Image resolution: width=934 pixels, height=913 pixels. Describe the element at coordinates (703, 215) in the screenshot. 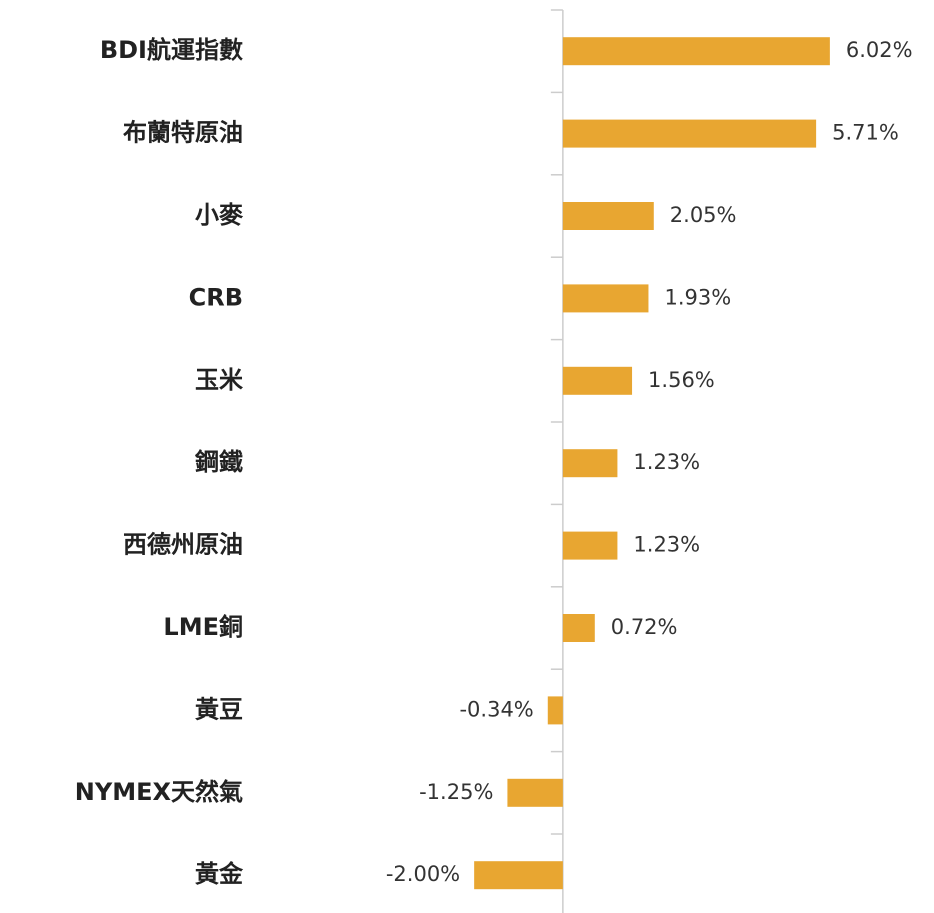

I see `value-label: 2.05%` at that location.